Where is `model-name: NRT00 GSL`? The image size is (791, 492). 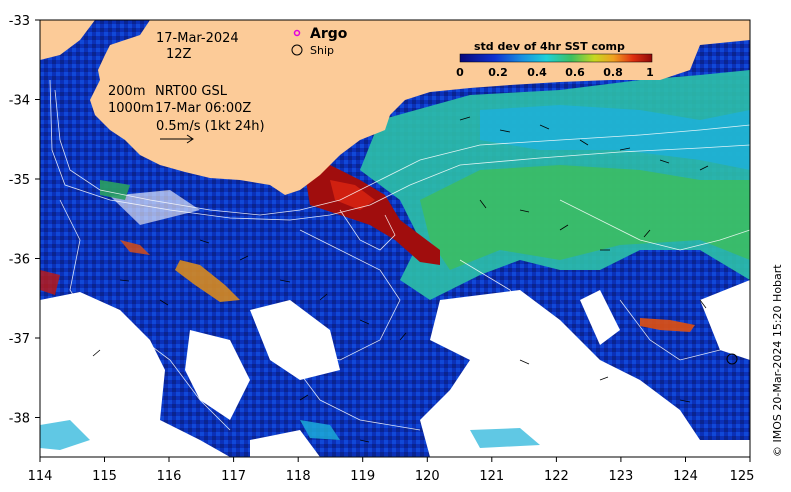 model-name: NRT00 GSL is located at coordinates (191, 91).